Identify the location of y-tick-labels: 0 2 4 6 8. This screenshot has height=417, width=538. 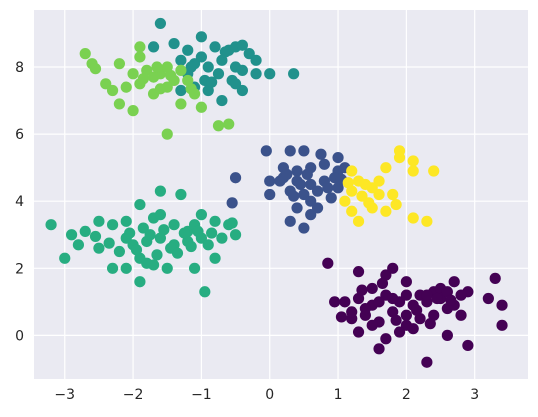
(19, 202).